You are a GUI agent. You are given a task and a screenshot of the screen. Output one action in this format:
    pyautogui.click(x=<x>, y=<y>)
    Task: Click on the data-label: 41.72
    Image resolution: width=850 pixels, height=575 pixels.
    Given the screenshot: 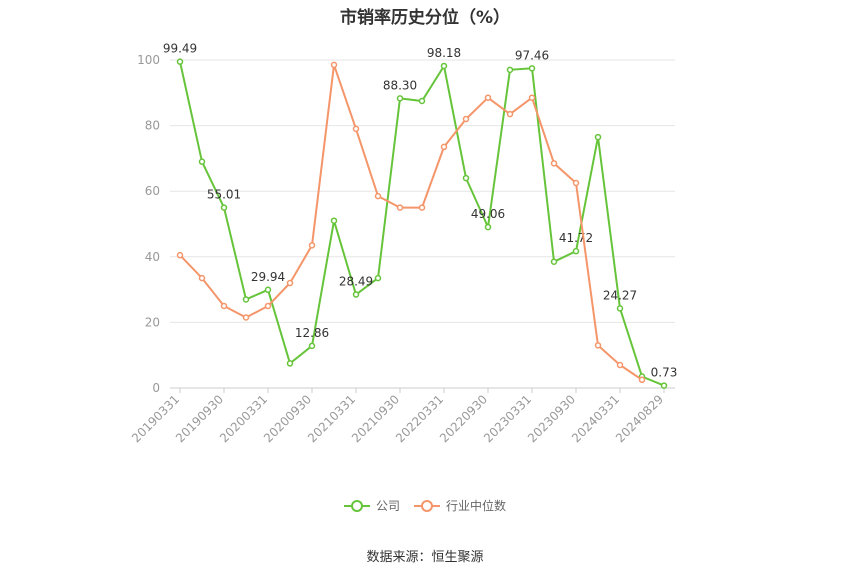 What is the action you would take?
    pyautogui.click(x=576, y=238)
    